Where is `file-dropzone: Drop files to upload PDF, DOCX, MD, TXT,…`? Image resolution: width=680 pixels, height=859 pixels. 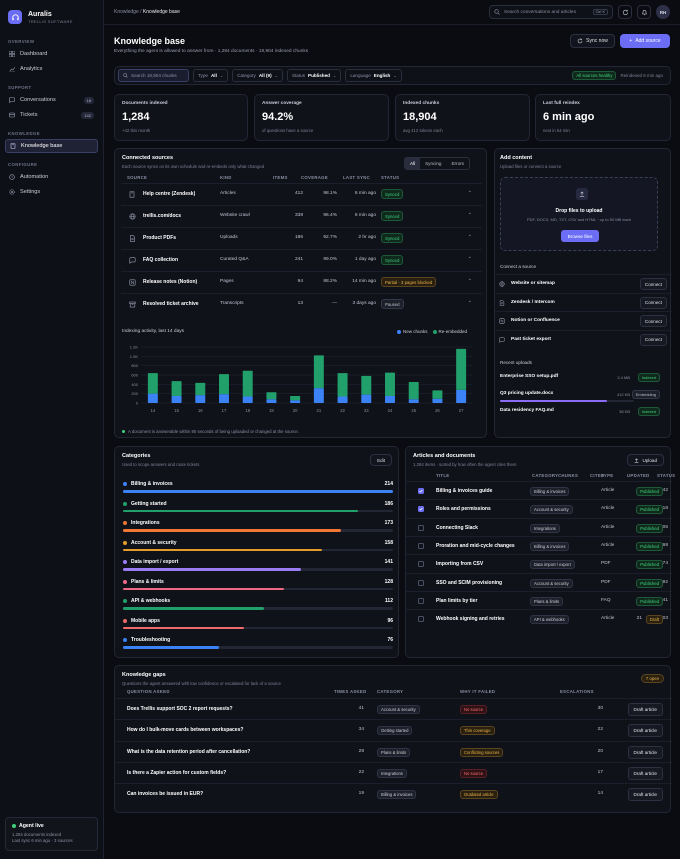
file-dropzone: Drop files to upload PDF, DOCX, MD, TXT,… is located at coordinates (579, 214).